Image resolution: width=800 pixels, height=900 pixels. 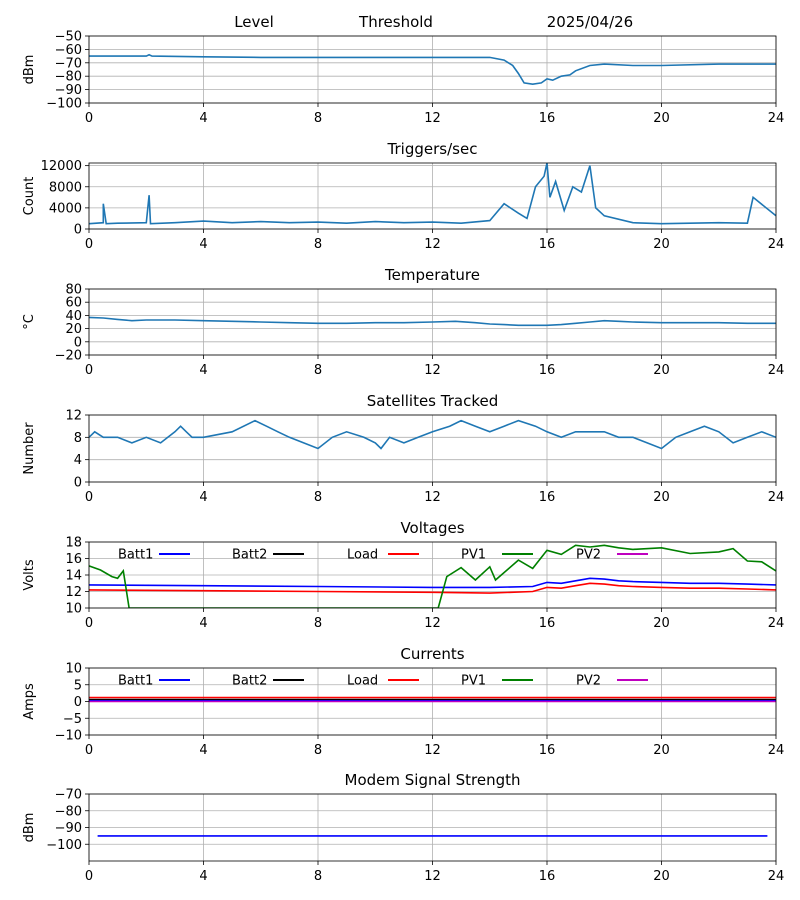 I want to click on chart-title: Satellites Tracked, so click(x=432, y=401).